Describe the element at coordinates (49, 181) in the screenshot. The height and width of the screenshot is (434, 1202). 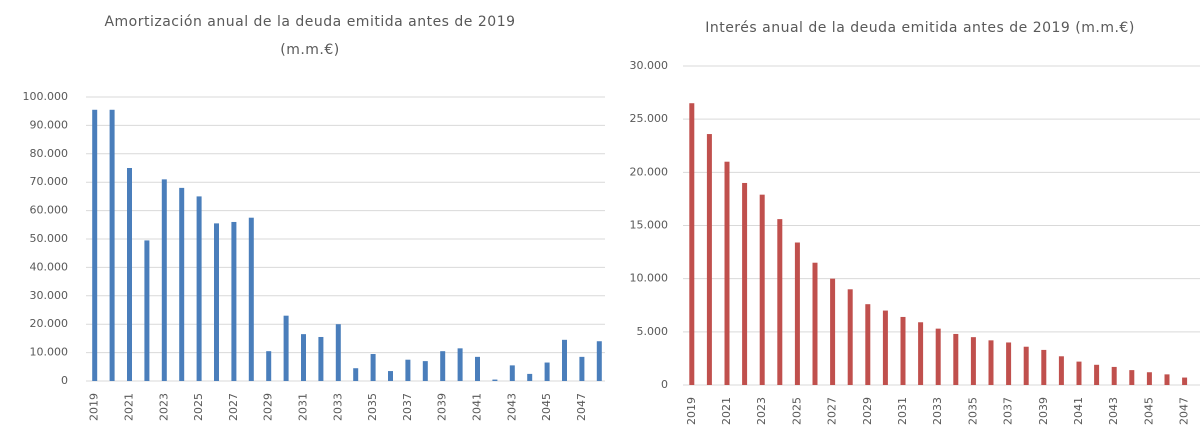
I see `y-tick-label: 70.000` at that location.